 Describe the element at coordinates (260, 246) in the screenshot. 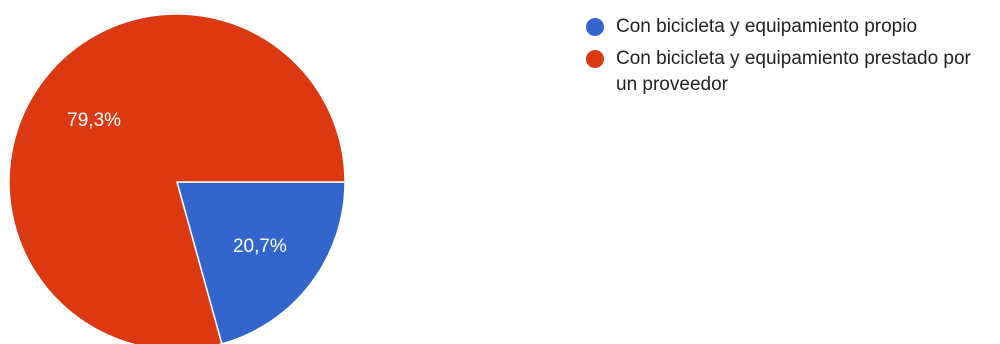

I see `pie-slice-value-label: 20,7%` at that location.